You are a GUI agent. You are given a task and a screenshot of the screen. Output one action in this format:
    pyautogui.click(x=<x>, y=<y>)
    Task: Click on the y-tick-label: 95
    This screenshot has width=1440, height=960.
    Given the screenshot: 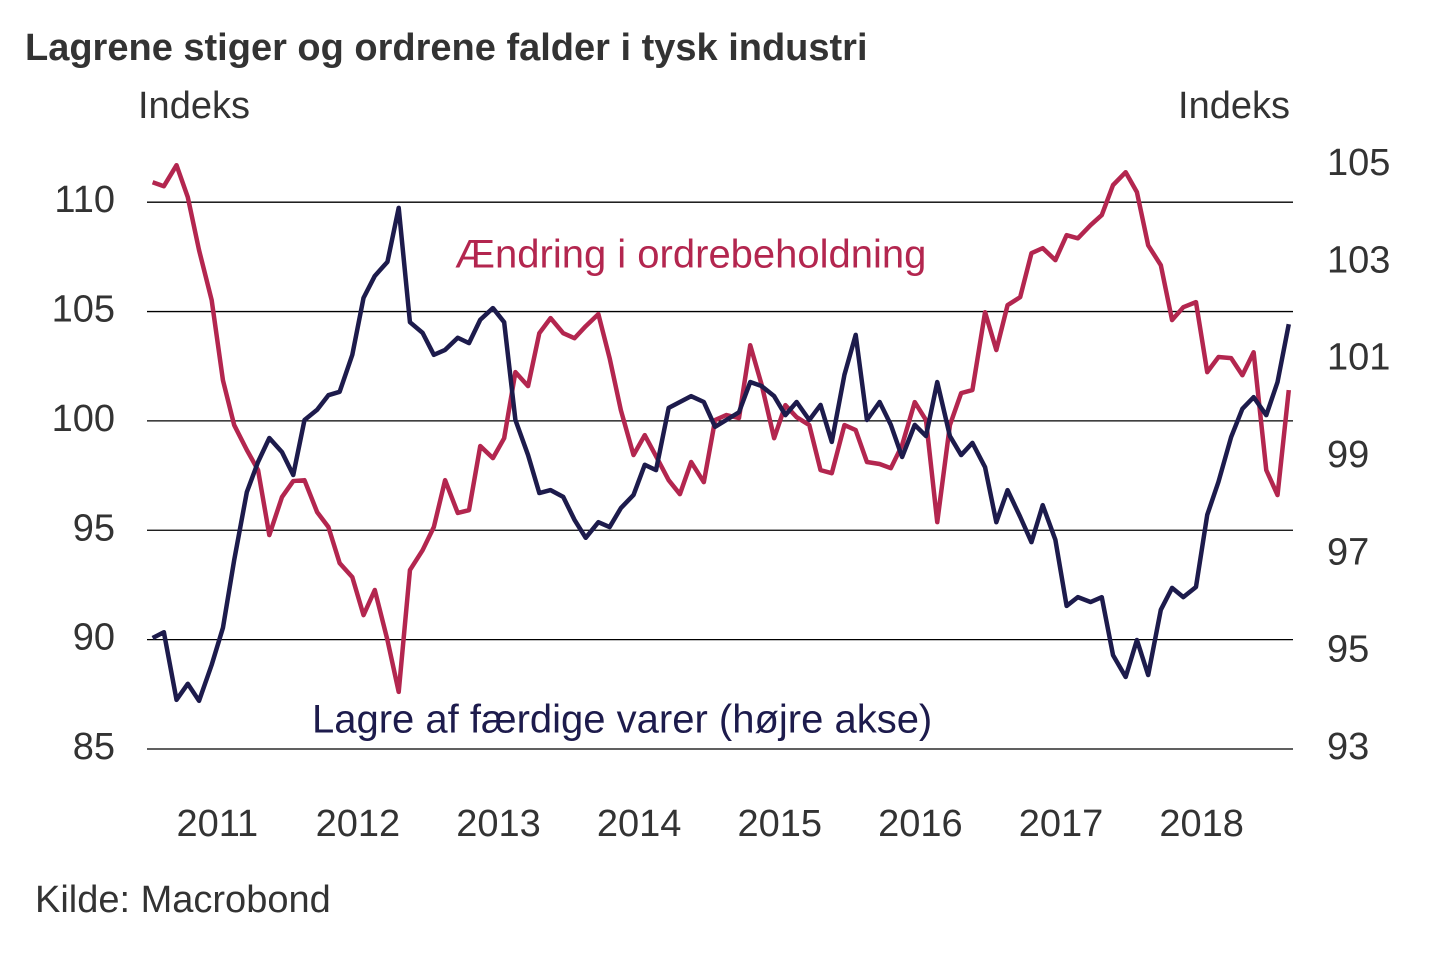 What is the action you would take?
    pyautogui.click(x=94, y=528)
    